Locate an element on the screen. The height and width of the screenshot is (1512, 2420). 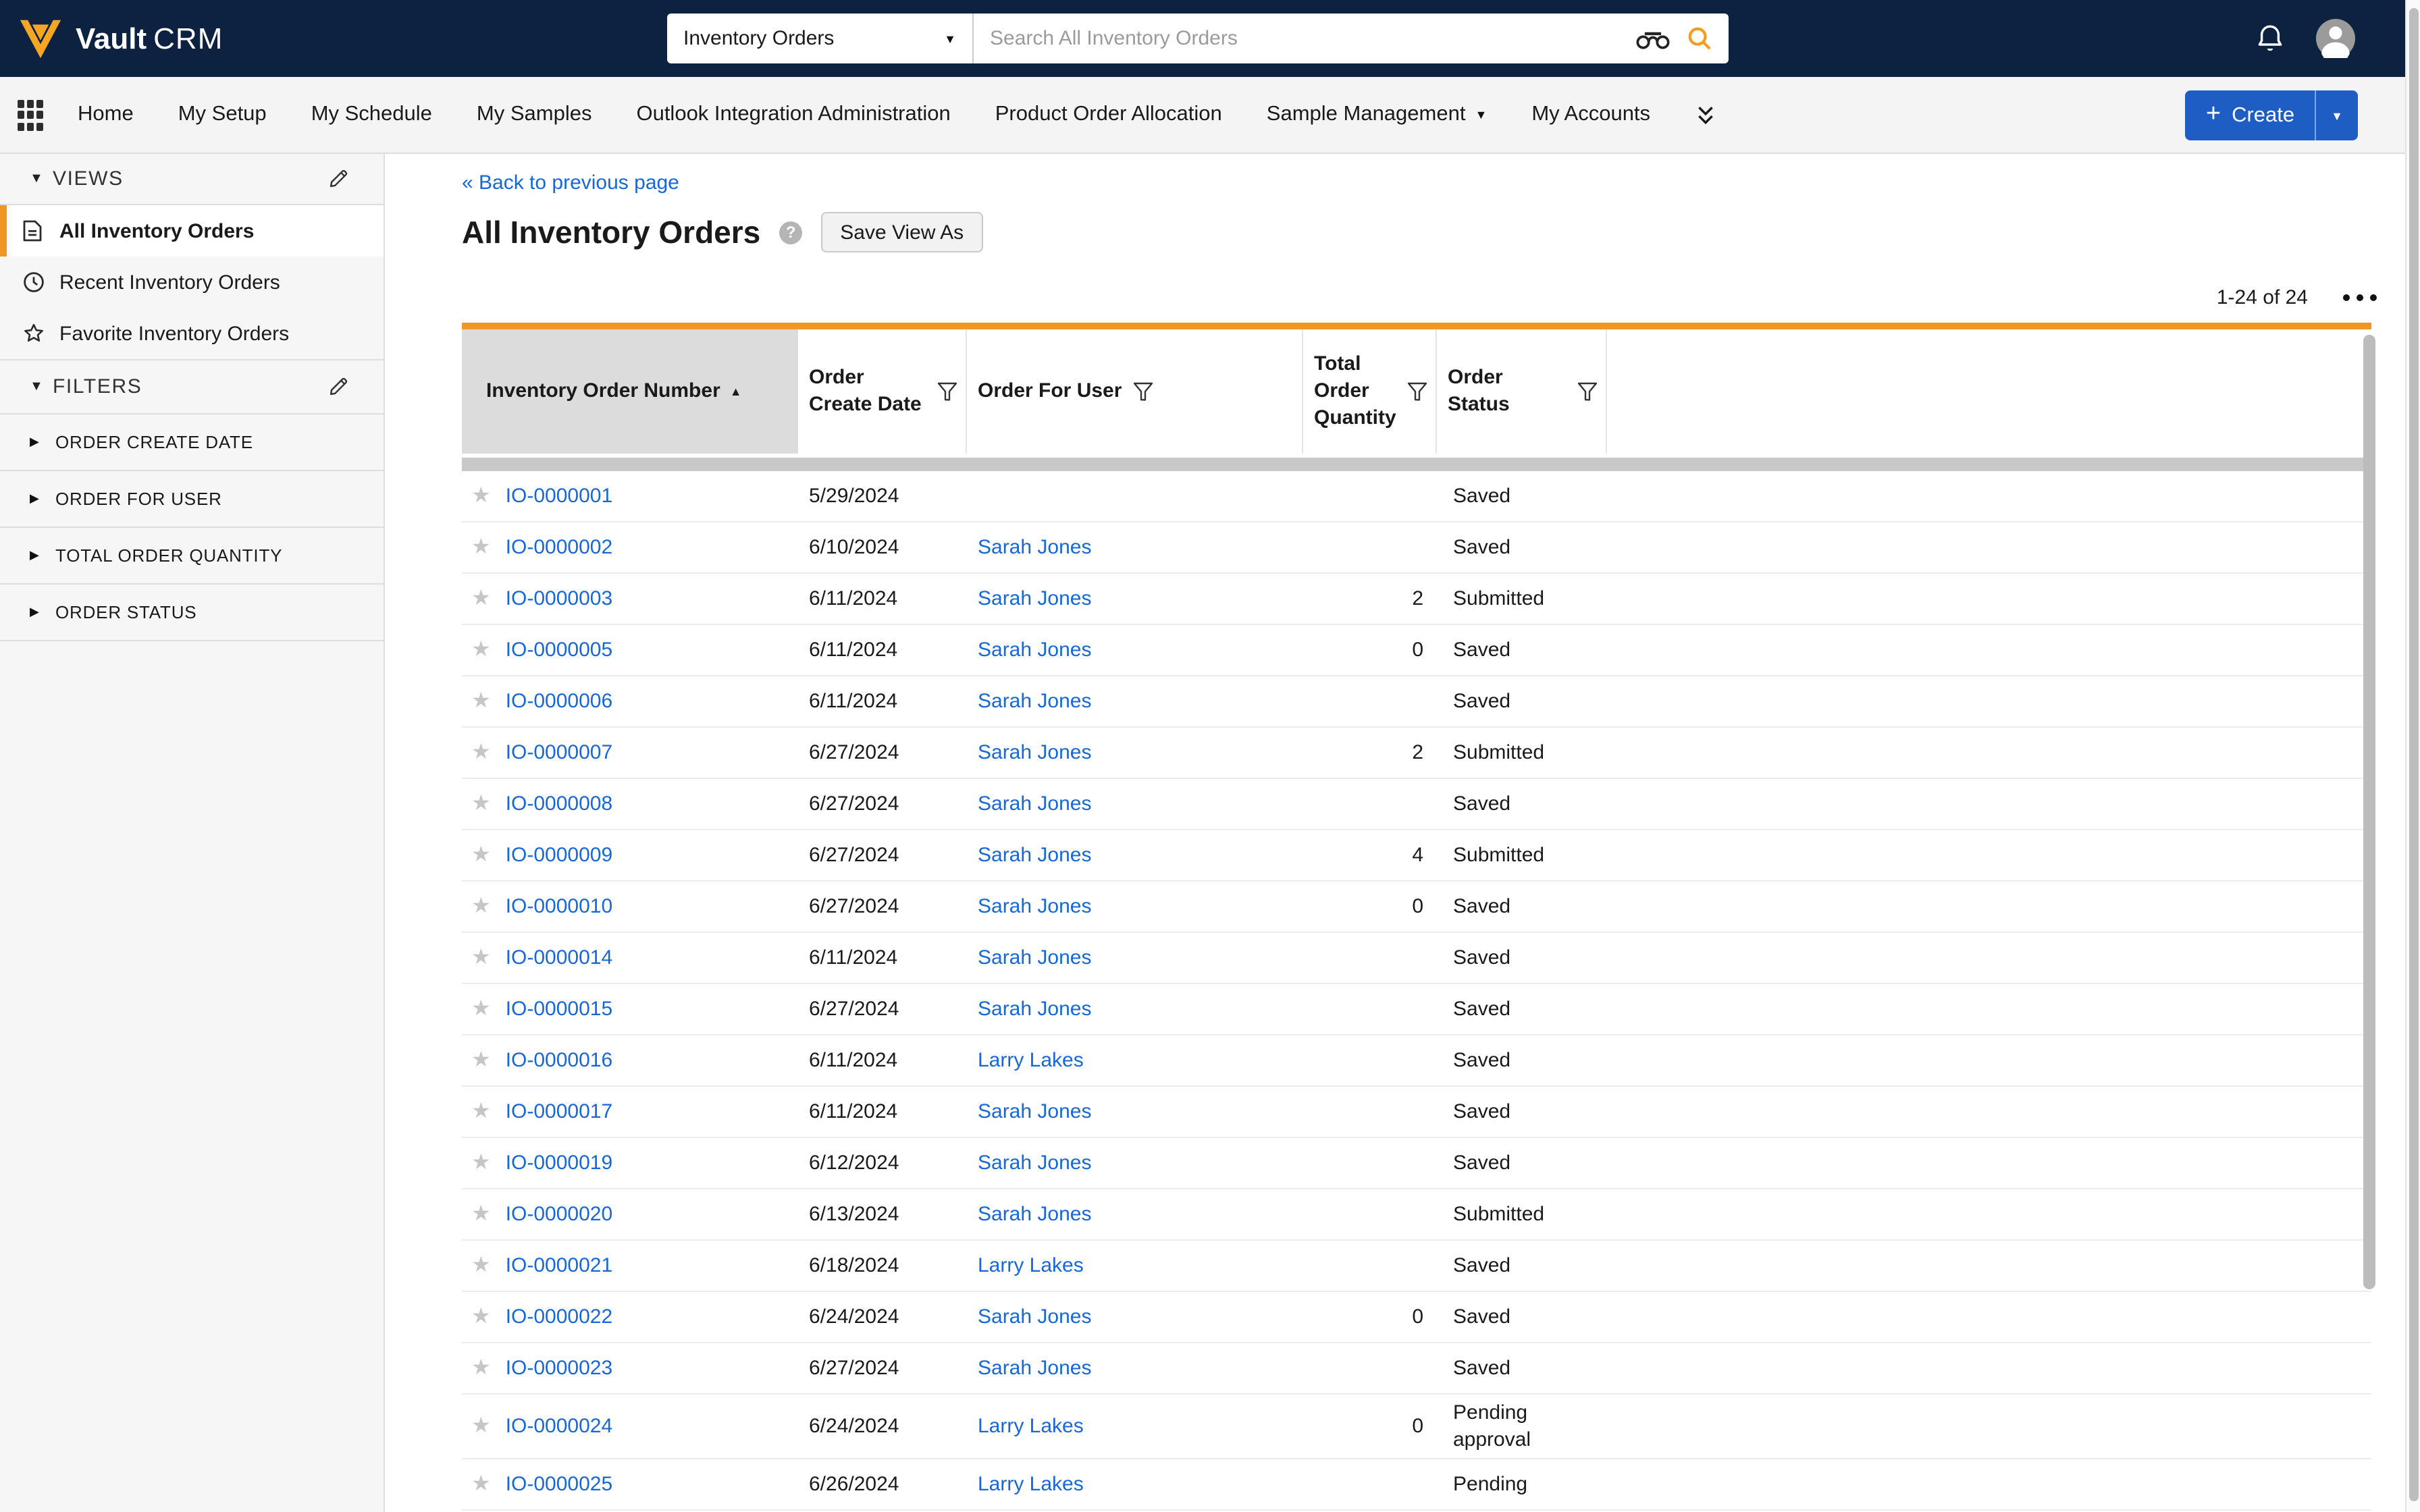
order-number-link: IO-0000019 is located at coordinates (559, 1163).